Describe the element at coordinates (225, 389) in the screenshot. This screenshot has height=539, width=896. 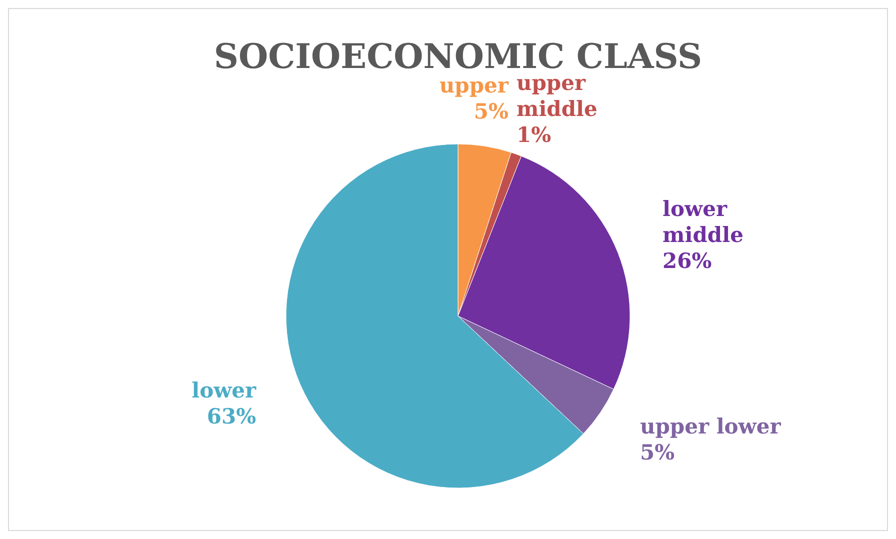
I see `slice-label: lower` at that location.